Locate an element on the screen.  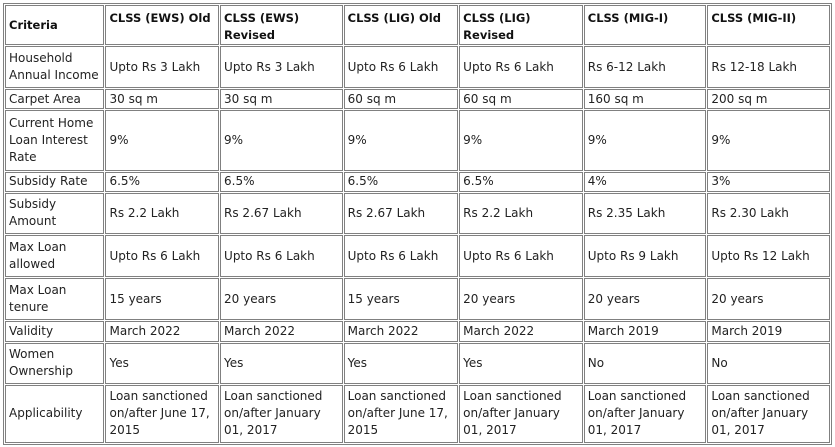
table-row: Women Ownership Yes Yes Yes Yes No No is located at coordinates (417, 363).